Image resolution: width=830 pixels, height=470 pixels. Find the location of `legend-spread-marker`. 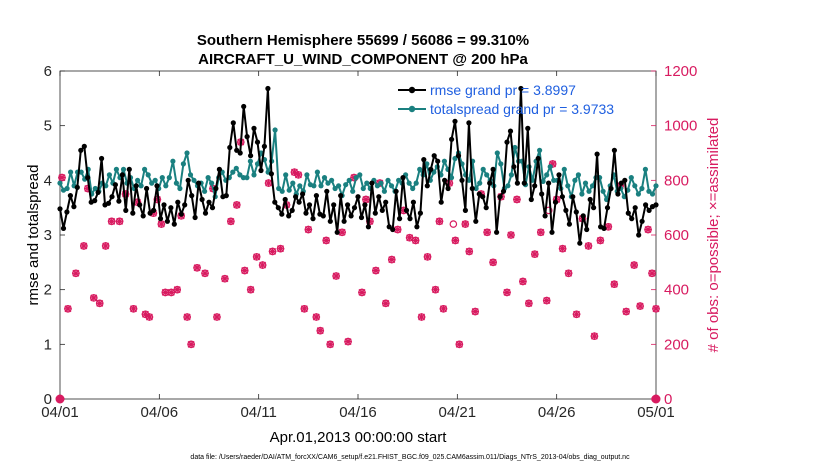

legend-spread-marker is located at coordinates (412, 109).